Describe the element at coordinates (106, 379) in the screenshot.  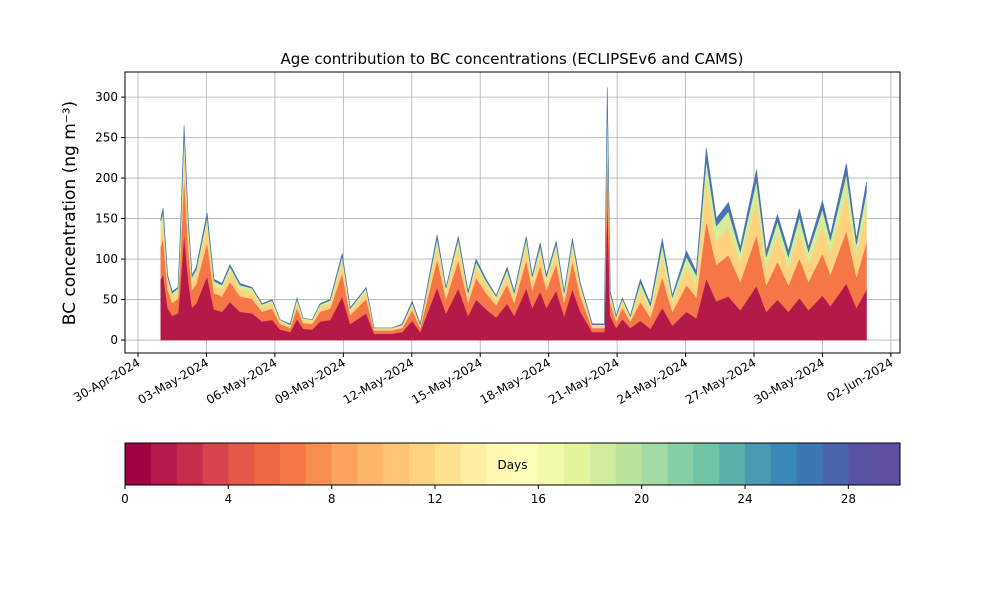
I see `x-tick-label: 30-Apr-2024` at that location.